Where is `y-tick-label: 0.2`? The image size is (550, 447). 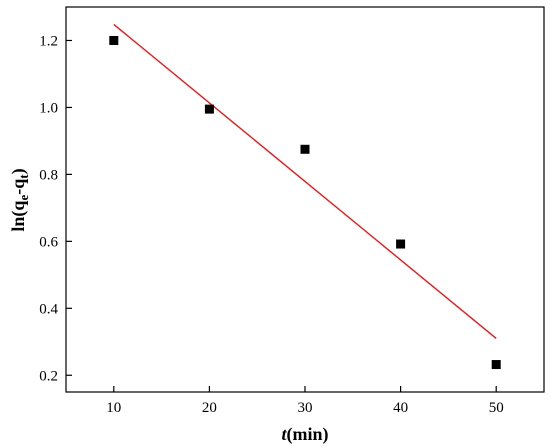
y-tick-label: 0.2 is located at coordinates (48, 376).